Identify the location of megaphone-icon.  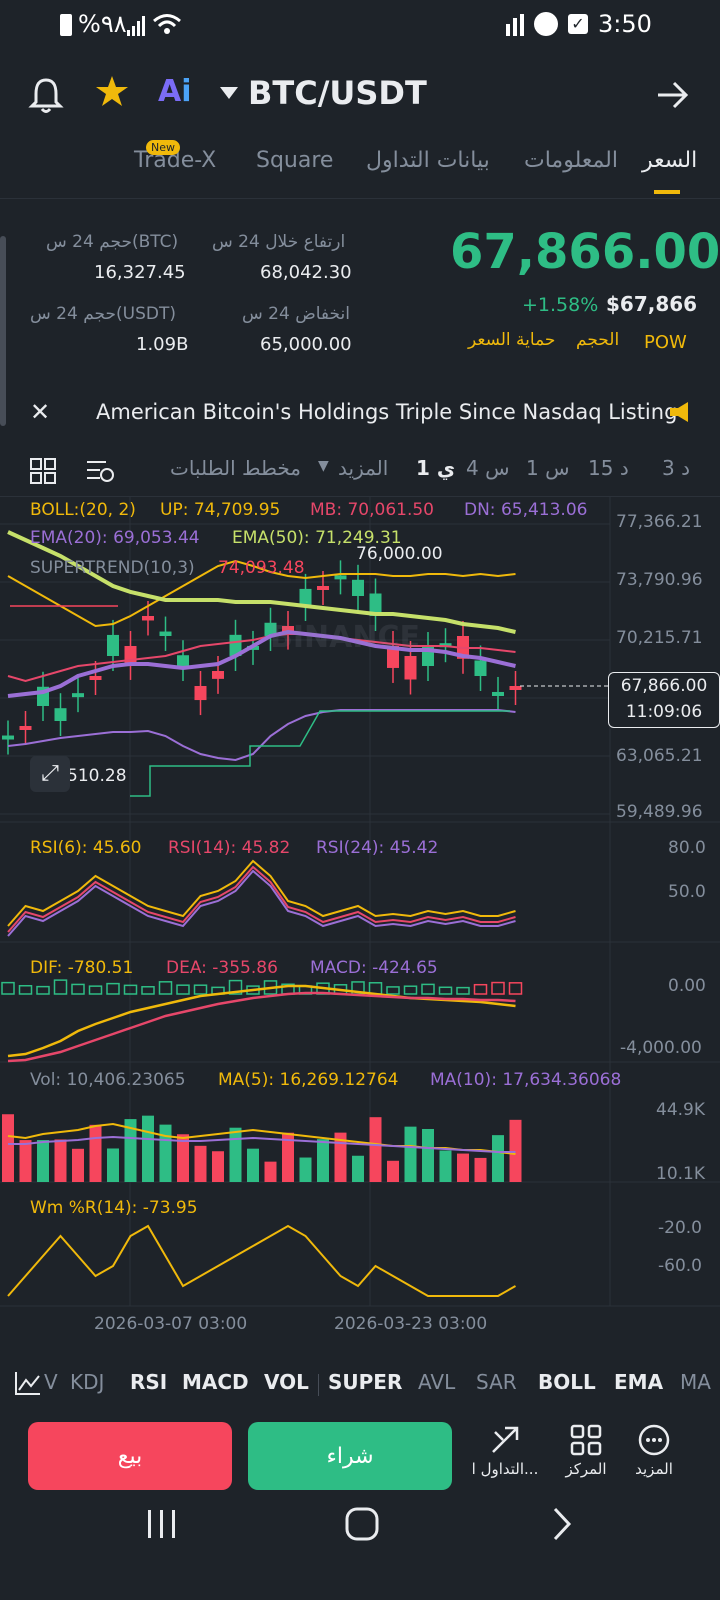
(680, 414).